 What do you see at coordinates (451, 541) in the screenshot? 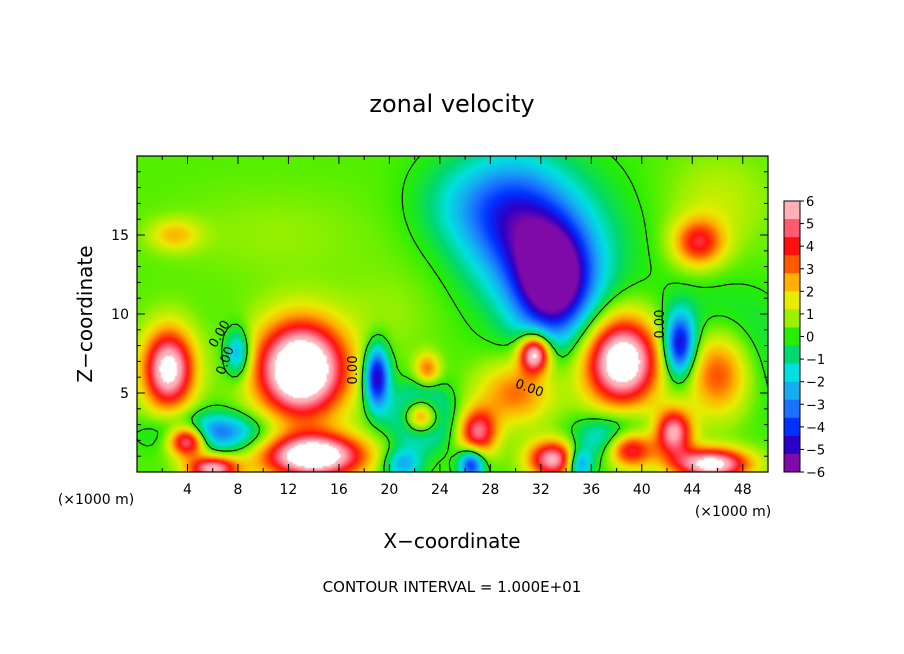
I see `x-axis-label: X−coordinate` at bounding box center [451, 541].